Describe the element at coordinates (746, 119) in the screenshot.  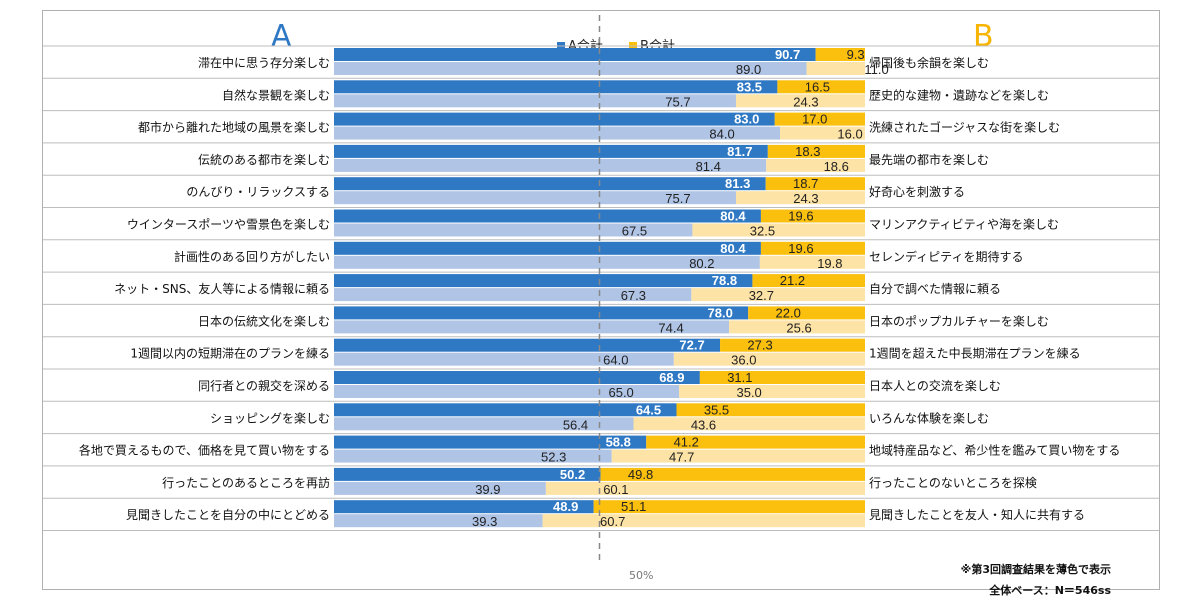
I see `data-label-a-current: 83.0` at that location.